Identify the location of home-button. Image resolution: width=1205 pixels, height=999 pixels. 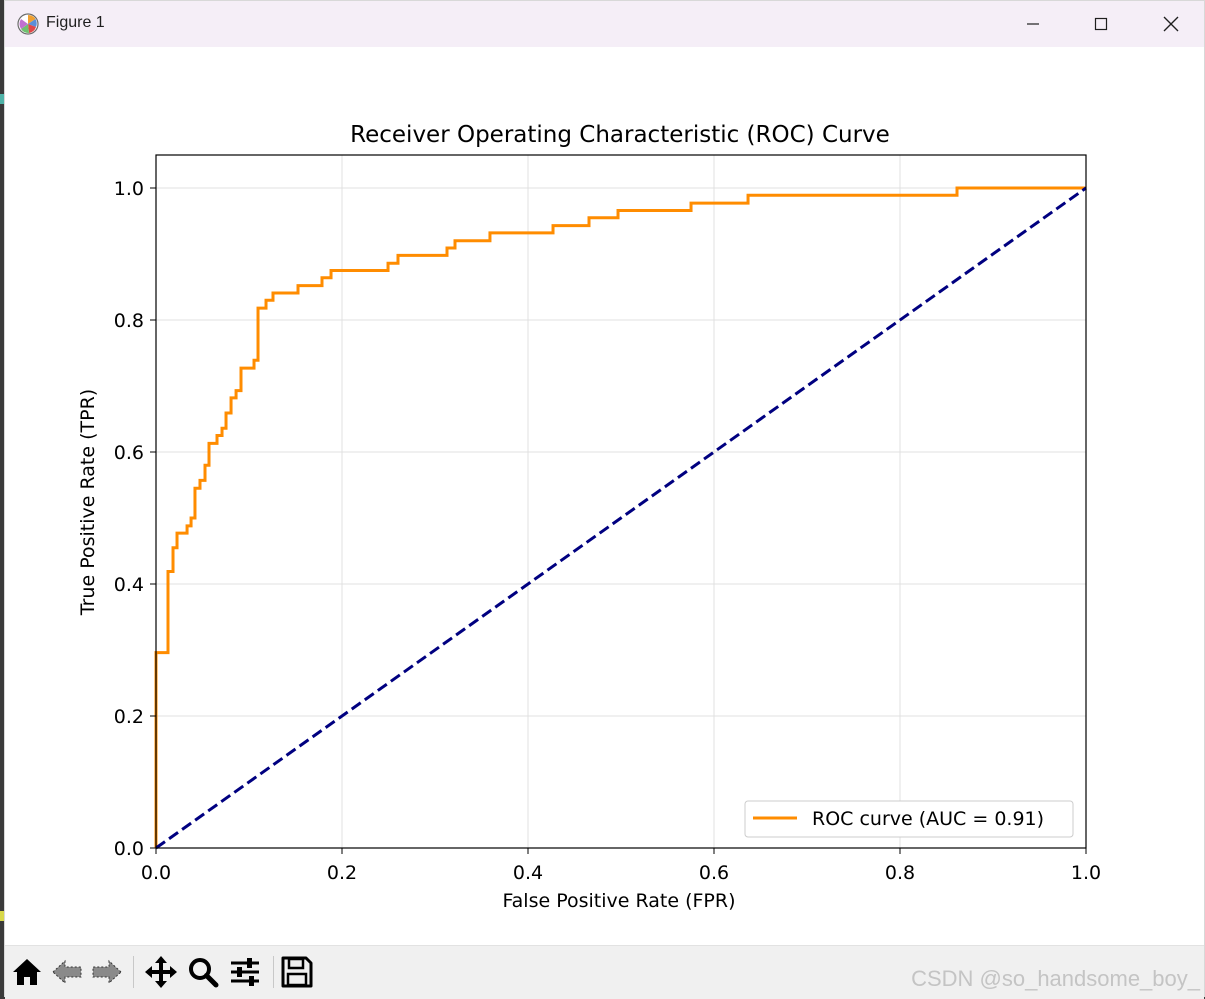
(27, 972).